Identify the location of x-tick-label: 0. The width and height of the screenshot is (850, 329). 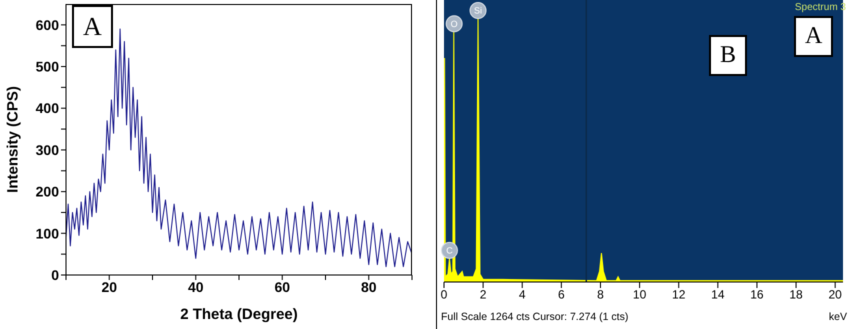
(444, 295).